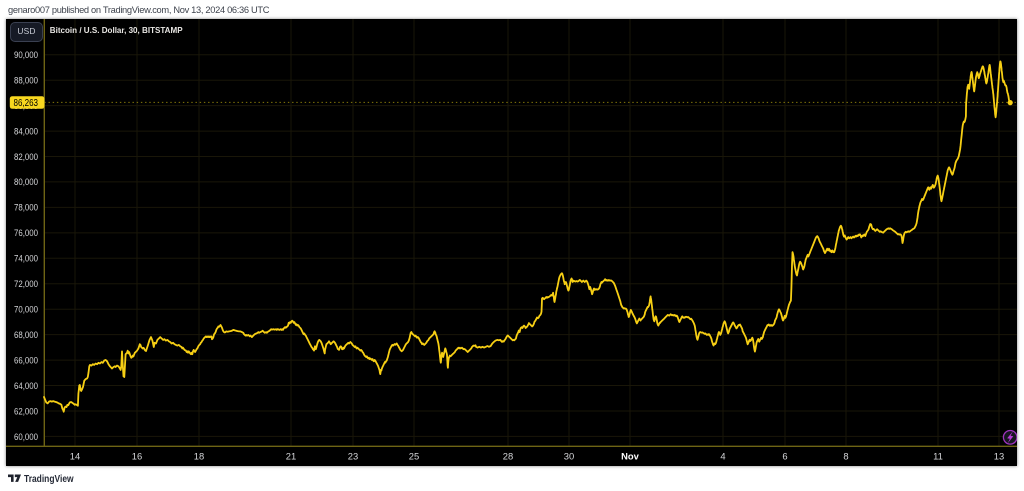  What do you see at coordinates (291, 455) in the screenshot?
I see `svg-text: 21` at bounding box center [291, 455].